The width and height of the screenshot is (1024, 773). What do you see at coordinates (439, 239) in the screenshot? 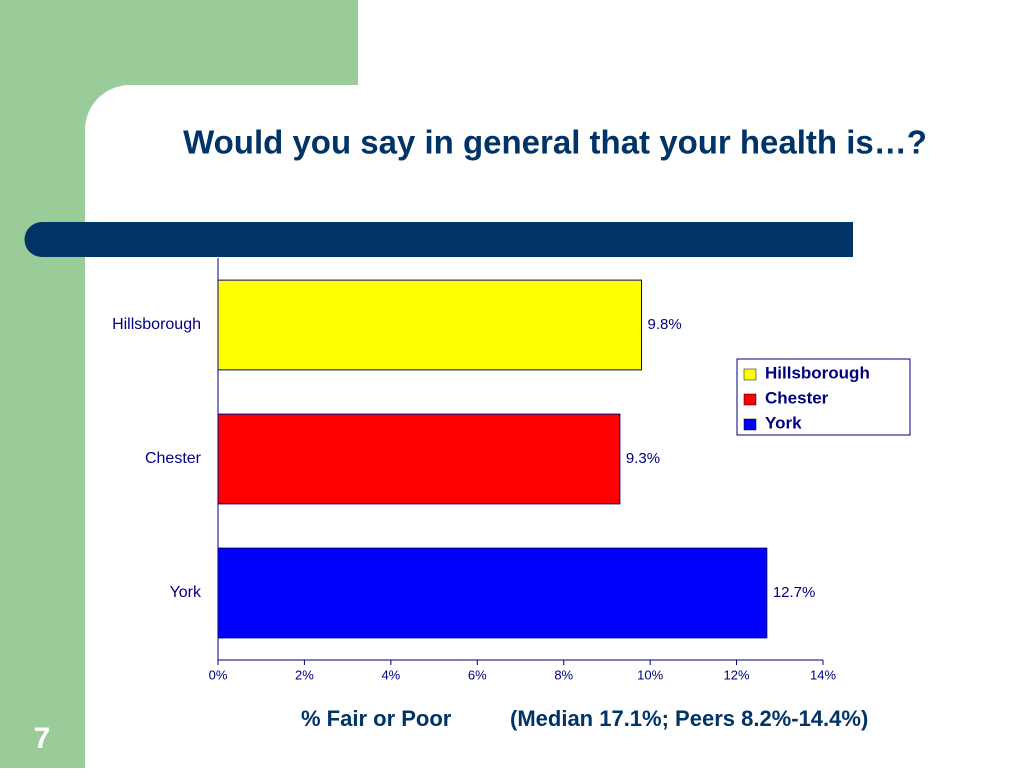
I see `title-rule` at bounding box center [439, 239].